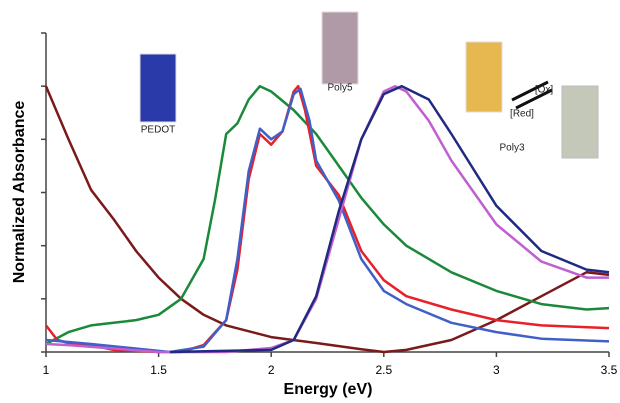 The image size is (620, 403). Describe the element at coordinates (158, 370) in the screenshot. I see `x-tick-label: 1.5` at that location.